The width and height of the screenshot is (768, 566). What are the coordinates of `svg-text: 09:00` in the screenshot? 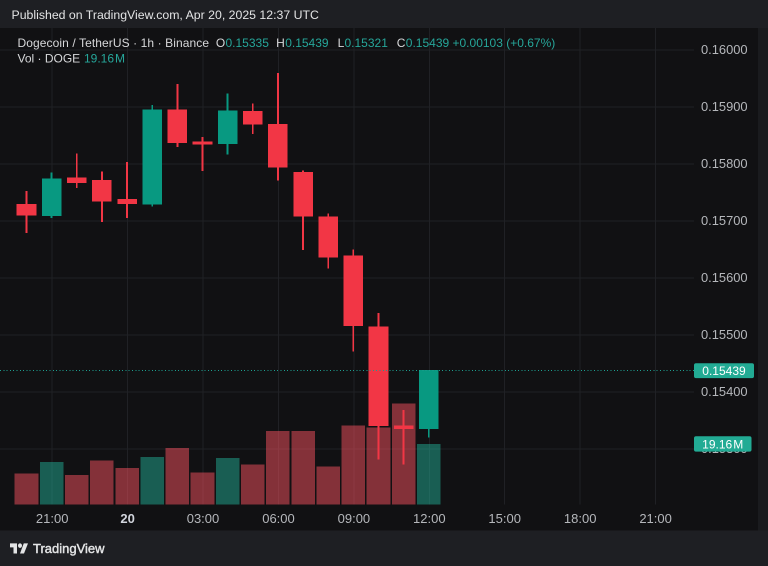 It's located at (354, 518).